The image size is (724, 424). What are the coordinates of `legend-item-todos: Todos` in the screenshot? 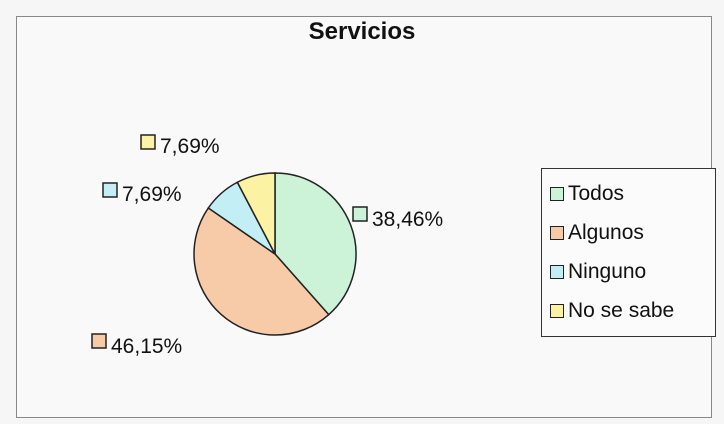 It's located at (632, 193).